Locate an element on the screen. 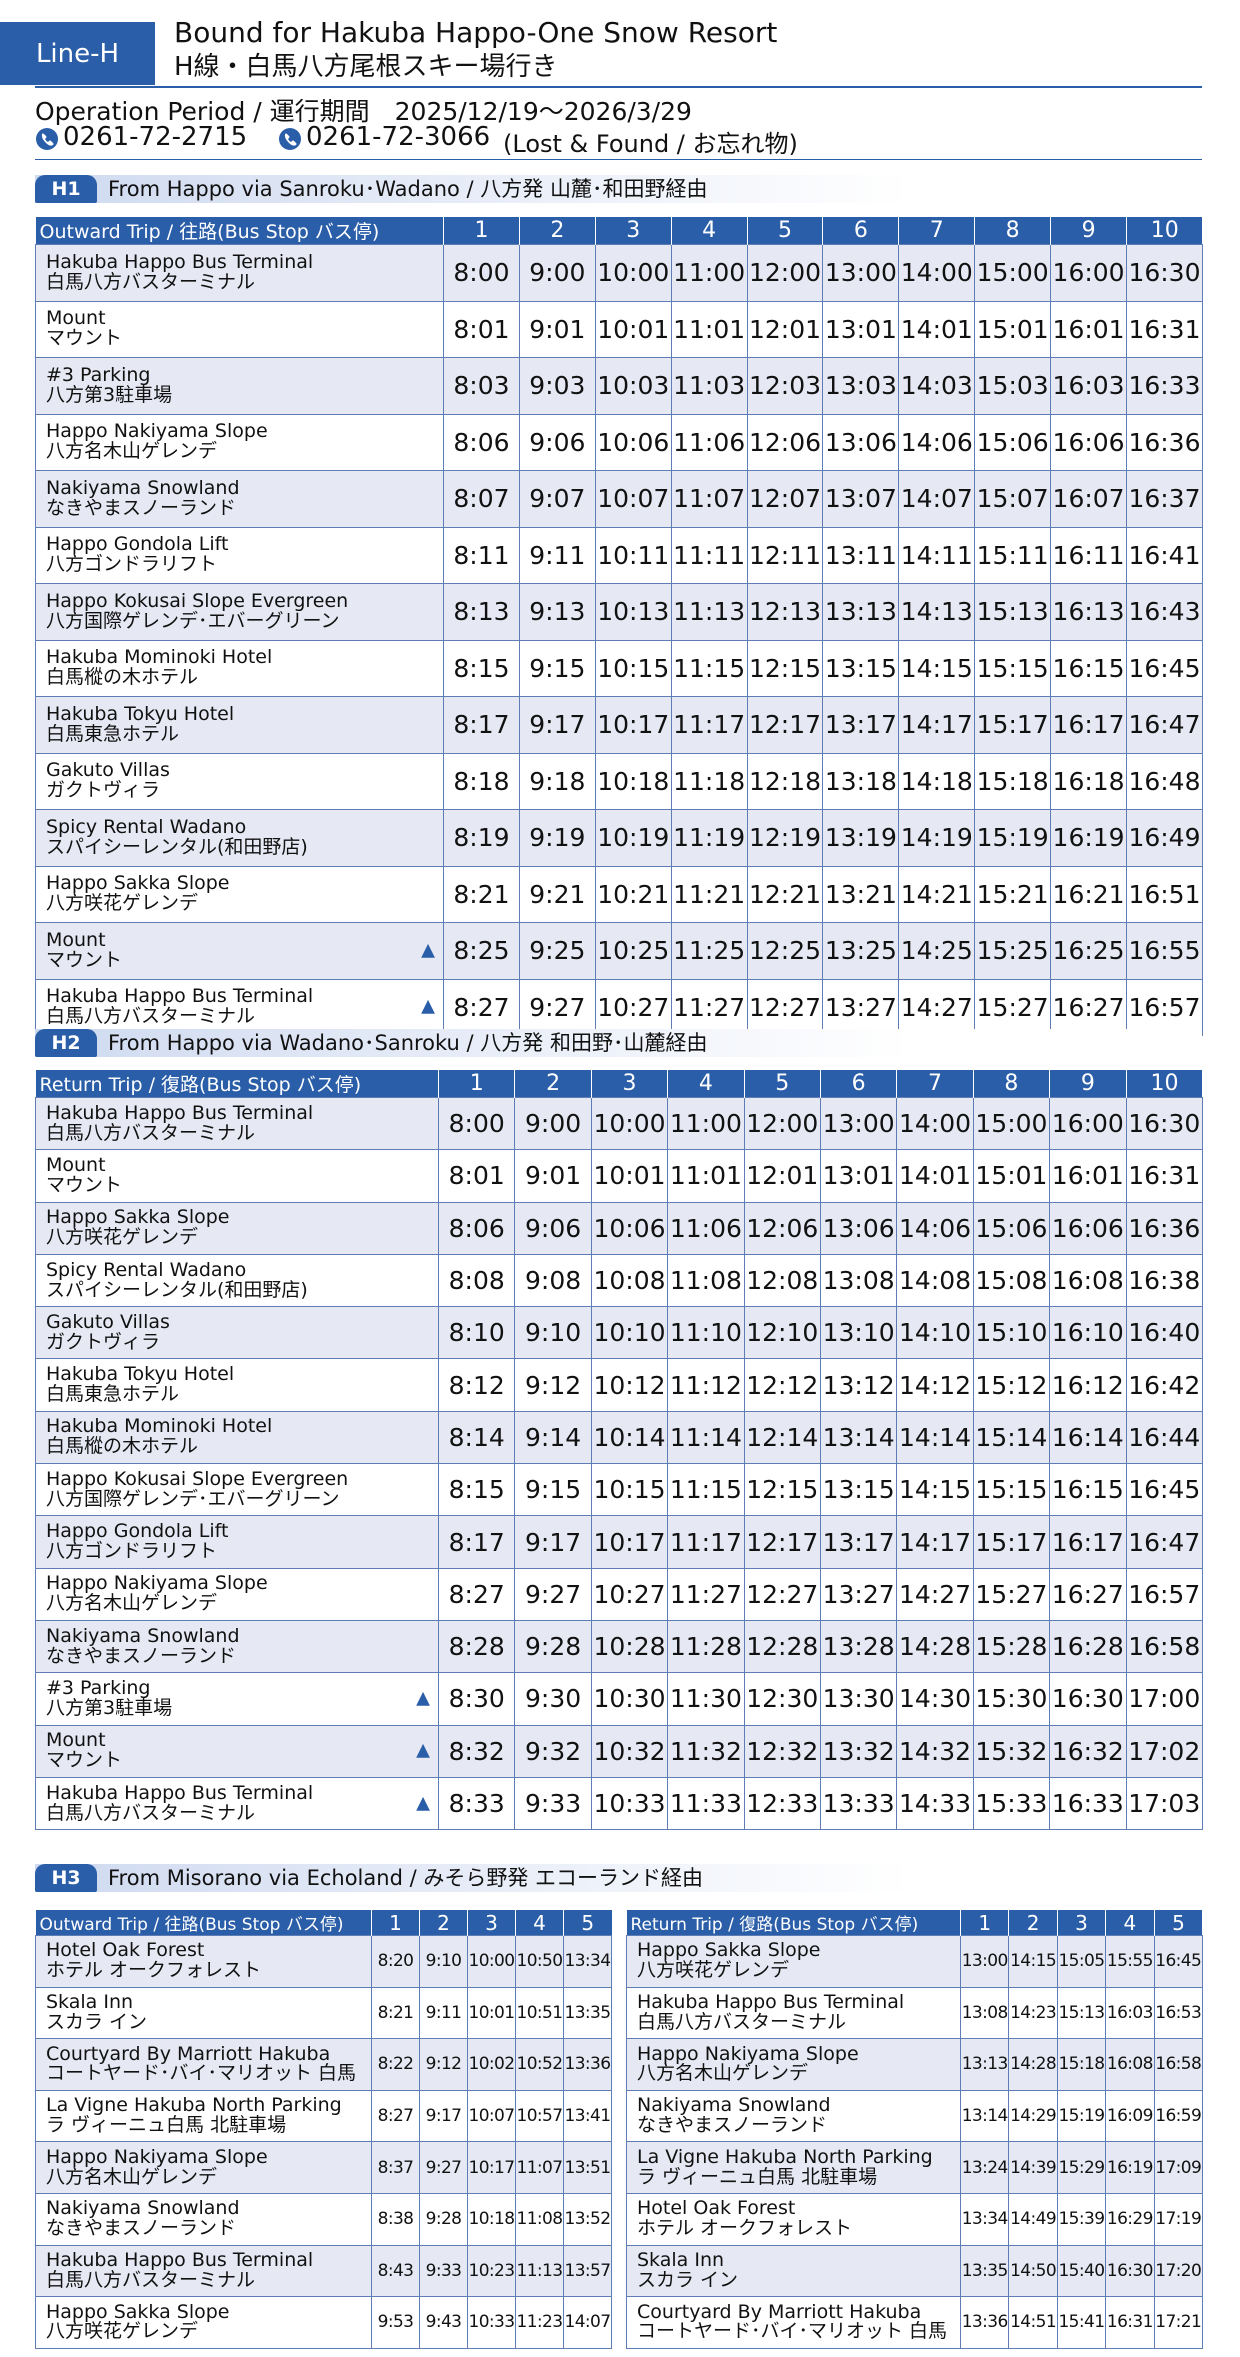  departure-time: 13:07 is located at coordinates (861, 499).